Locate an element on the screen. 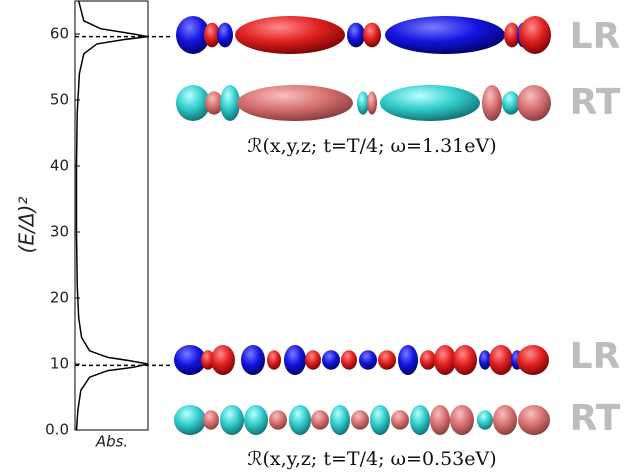 The width and height of the screenshot is (623, 475). y-tick-label: 30 is located at coordinates (59, 232).